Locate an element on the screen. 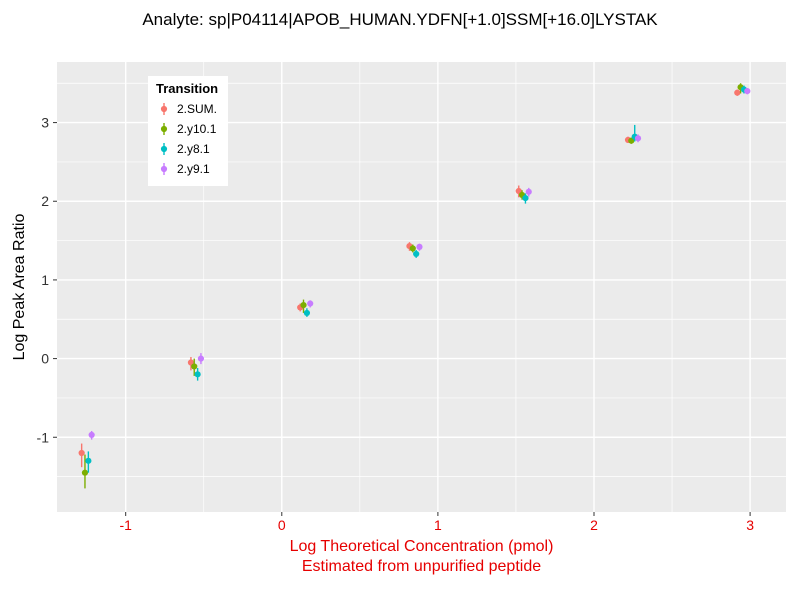 This screenshot has height=600, width=800. x-tick-label: 0 is located at coordinates (282, 525).